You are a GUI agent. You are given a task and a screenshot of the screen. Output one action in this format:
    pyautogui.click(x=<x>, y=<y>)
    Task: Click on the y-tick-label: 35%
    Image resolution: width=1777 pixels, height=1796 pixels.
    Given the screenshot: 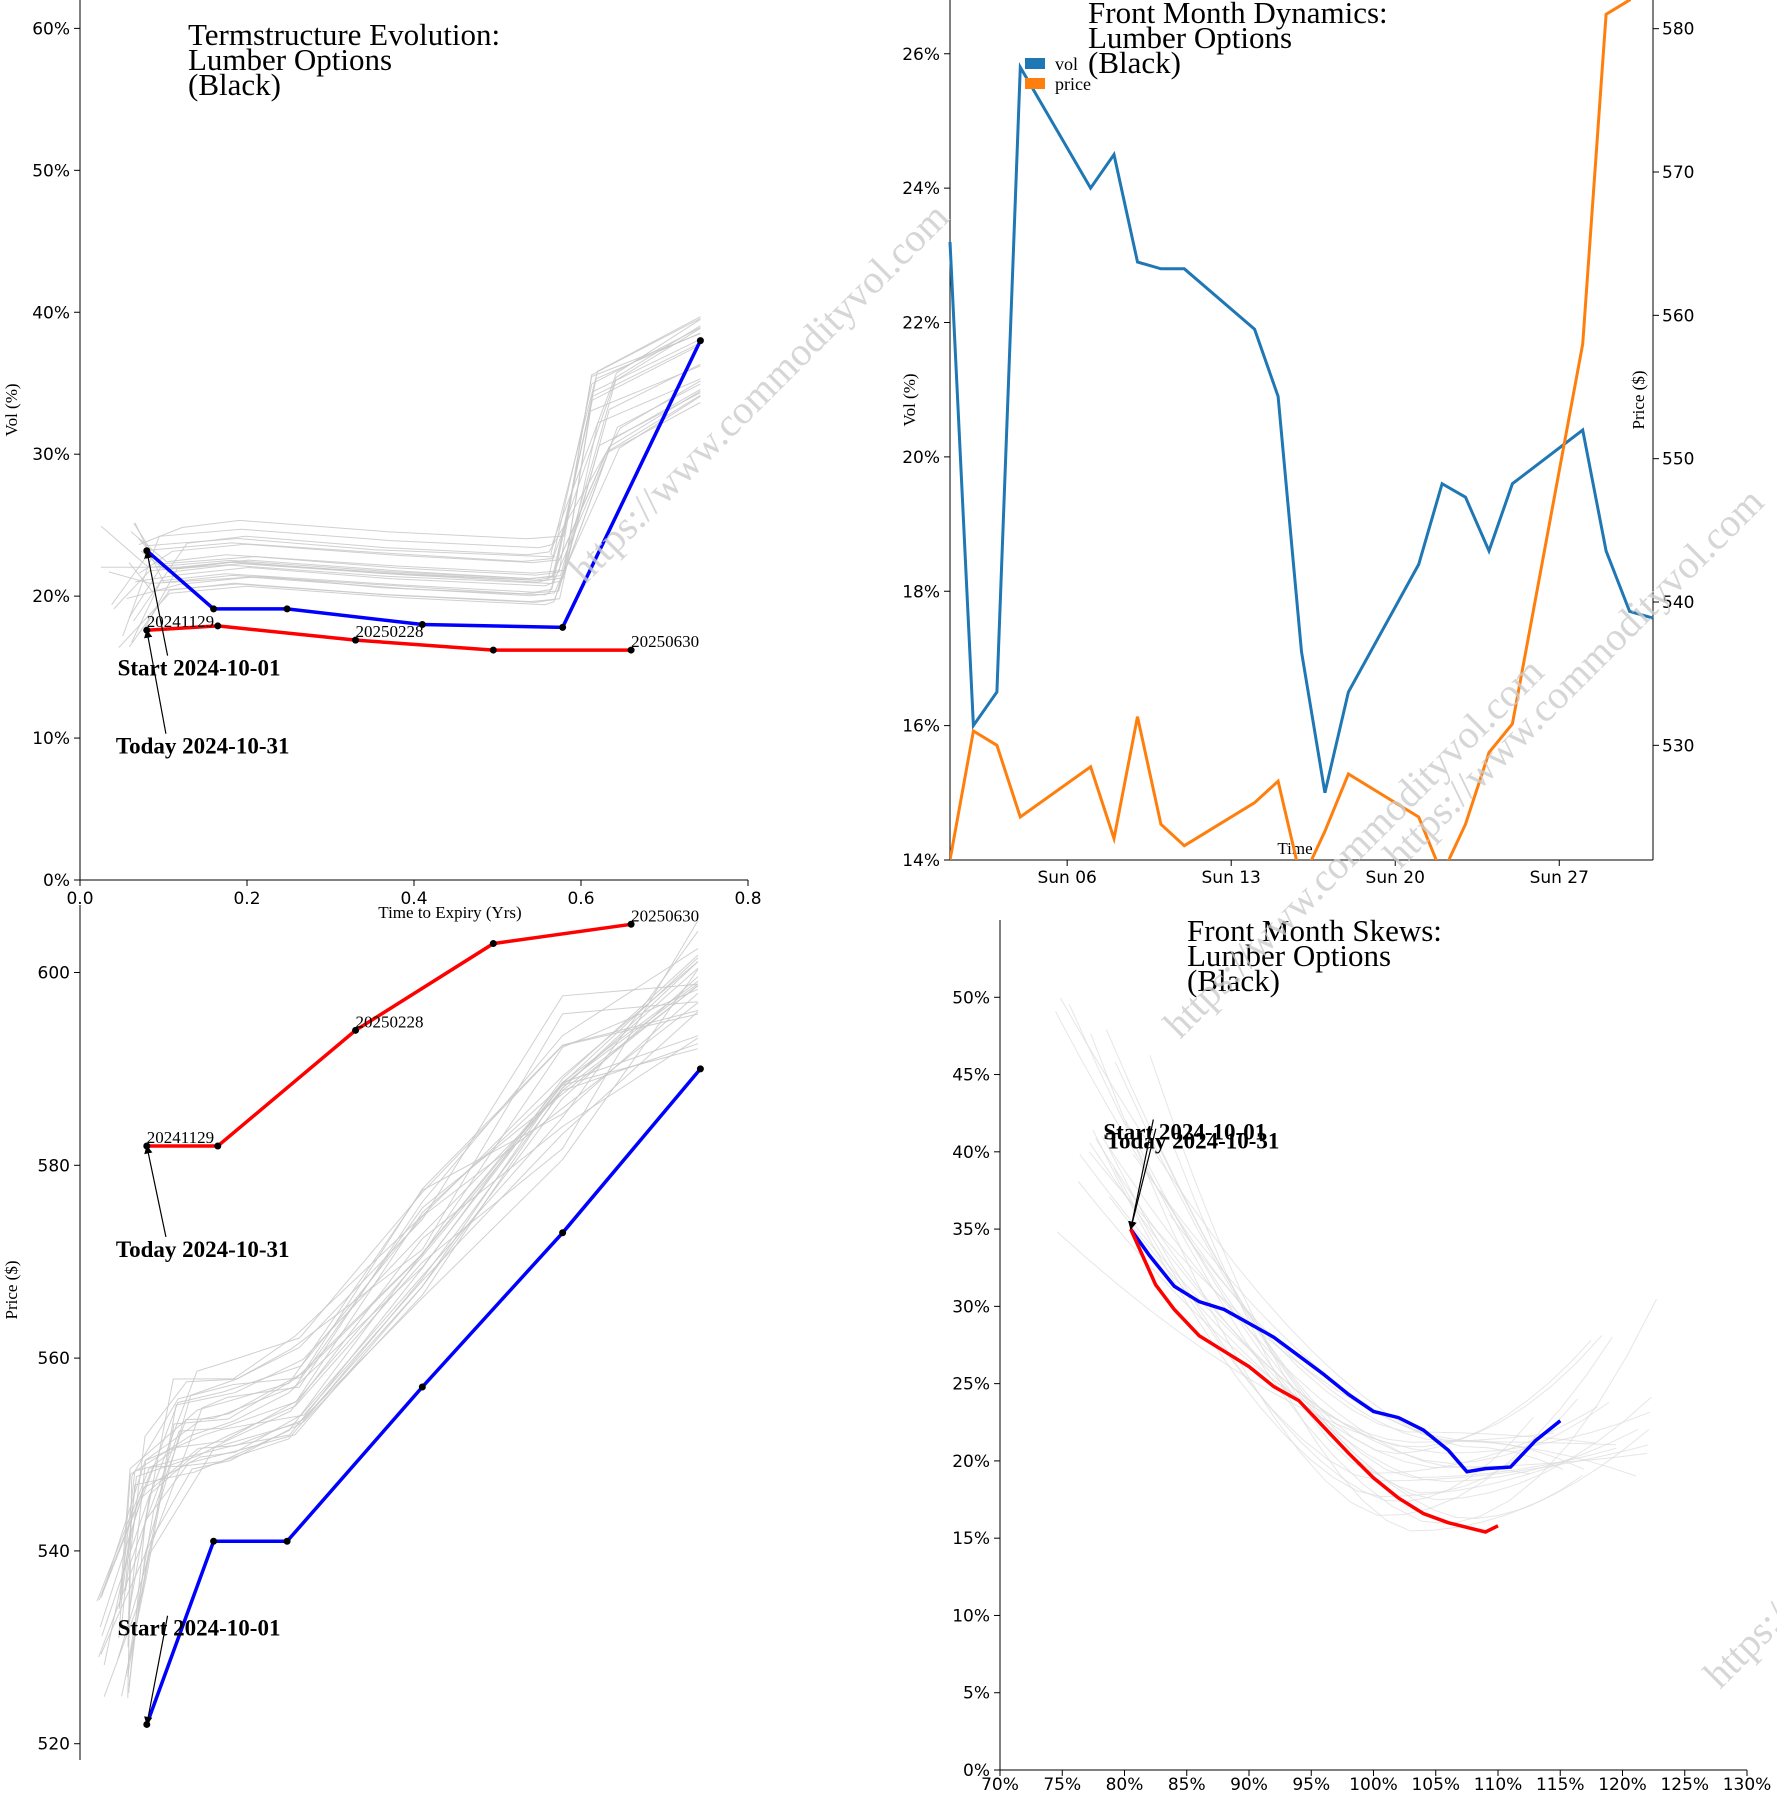 What is the action you would take?
    pyautogui.click(x=971, y=1230)
    